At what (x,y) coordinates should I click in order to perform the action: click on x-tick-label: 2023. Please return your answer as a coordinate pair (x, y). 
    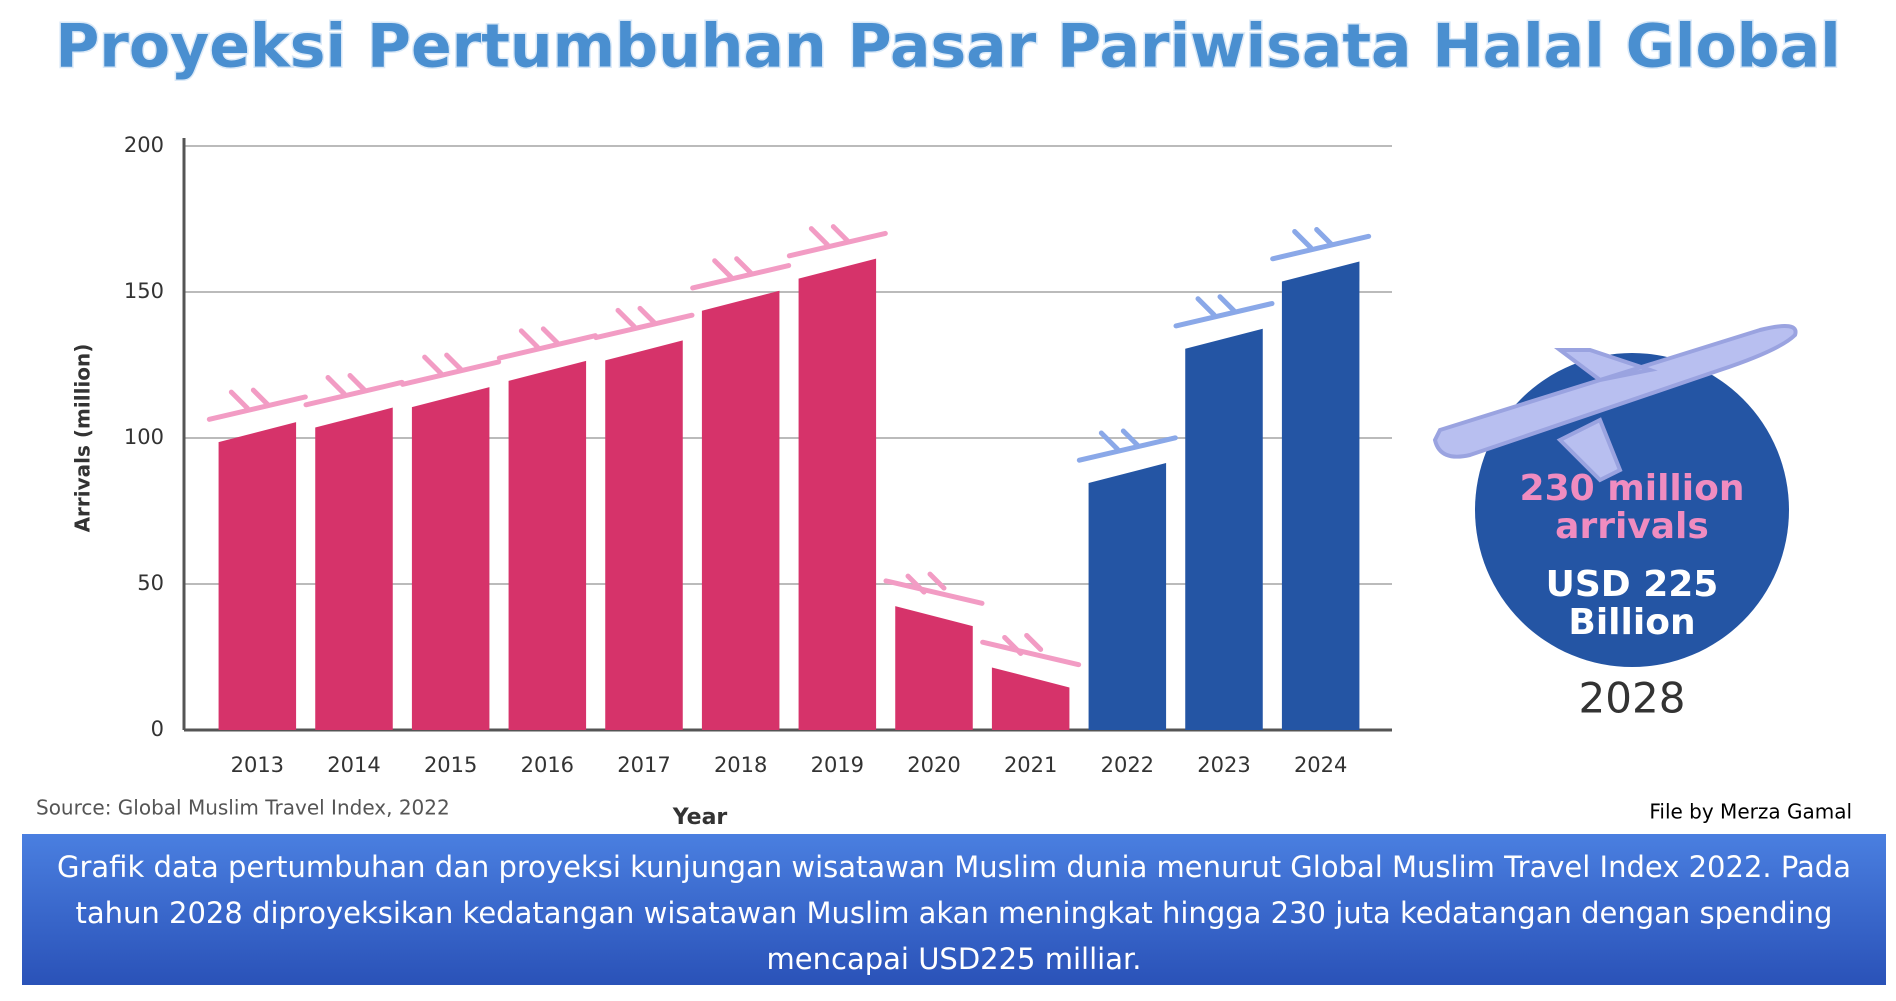
    Looking at the image, I should click on (1223, 765).